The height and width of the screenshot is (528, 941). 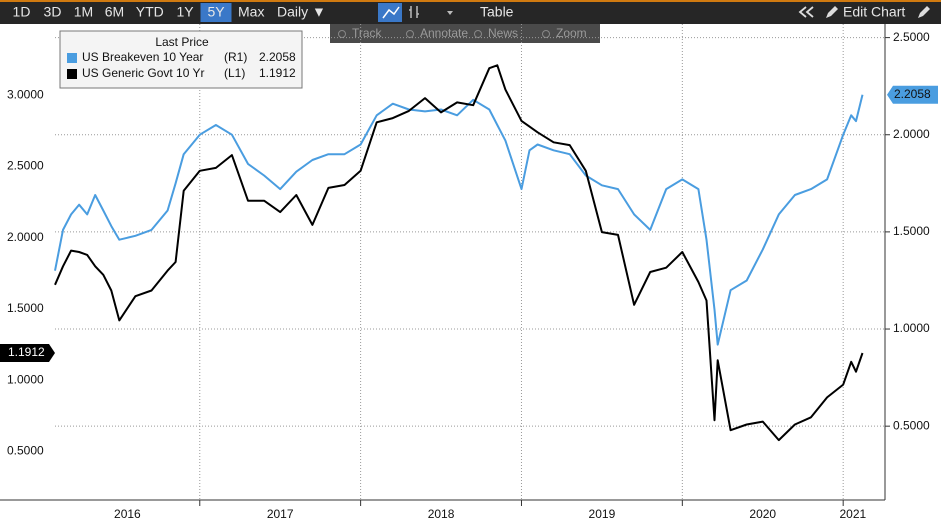 I want to click on legend-label: US Breakeven 10 Year, so click(x=142, y=57).